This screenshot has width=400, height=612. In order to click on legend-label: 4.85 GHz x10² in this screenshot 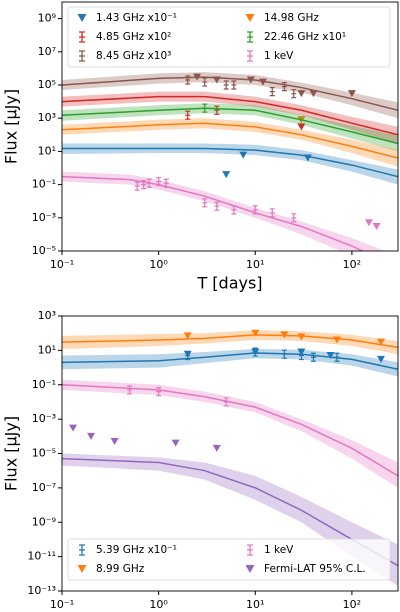, I will do `click(133, 37)`.